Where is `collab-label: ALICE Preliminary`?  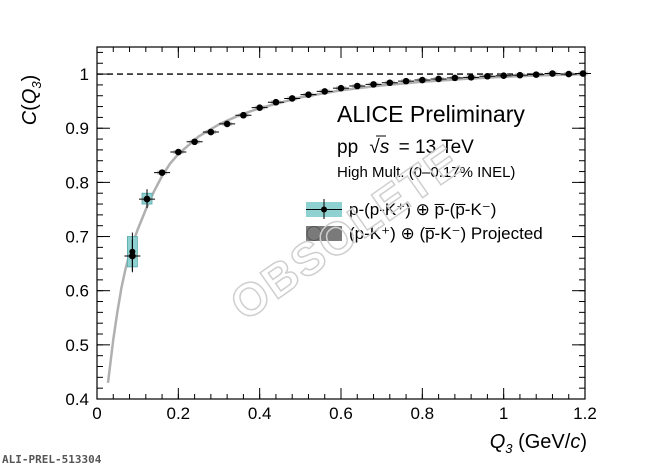
collab-label: ALICE Preliminary is located at coordinates (431, 114).